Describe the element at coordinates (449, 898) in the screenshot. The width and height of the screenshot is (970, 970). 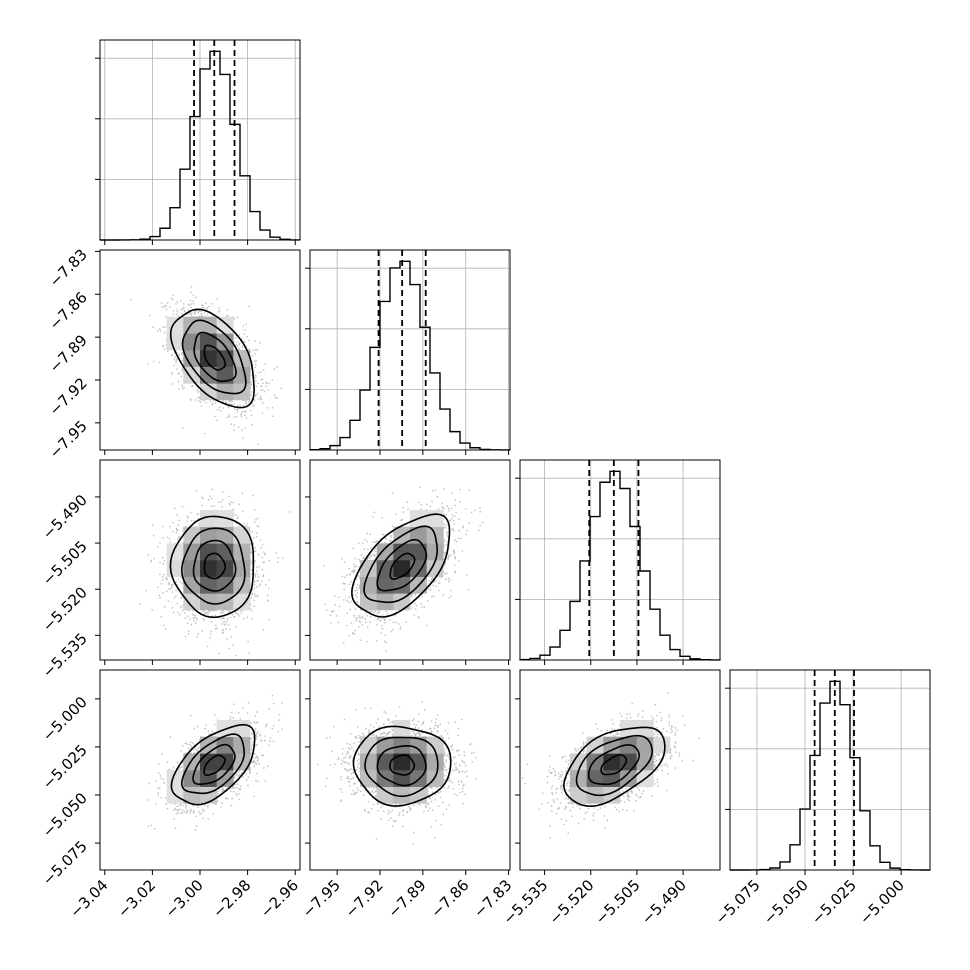
I see `x-tick-label-1-3: −7.86` at that location.